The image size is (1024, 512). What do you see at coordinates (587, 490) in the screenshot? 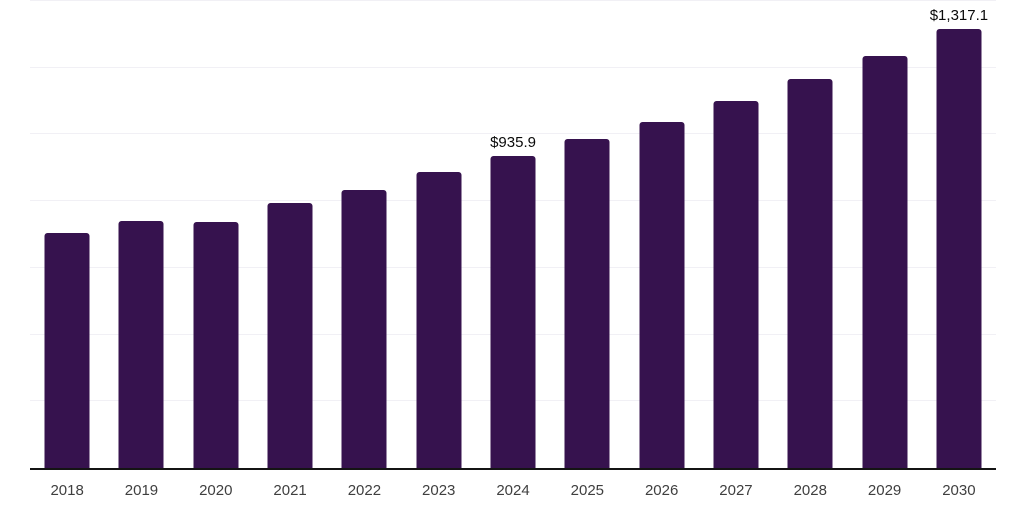
I see `x-tick-2025: 2025` at bounding box center [587, 490].